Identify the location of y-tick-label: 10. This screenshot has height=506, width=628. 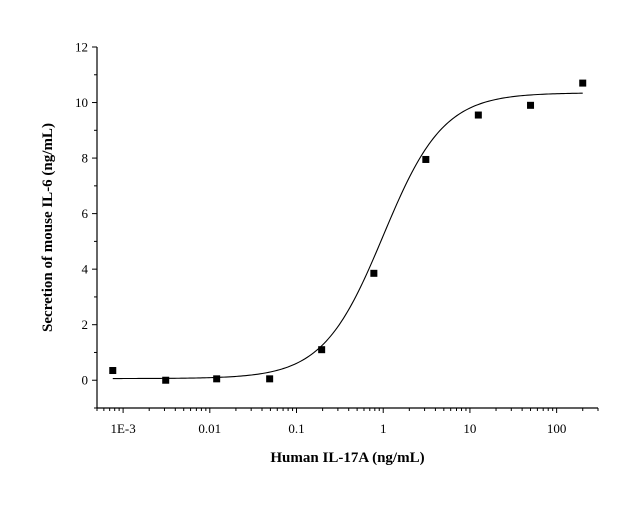
(81, 102).